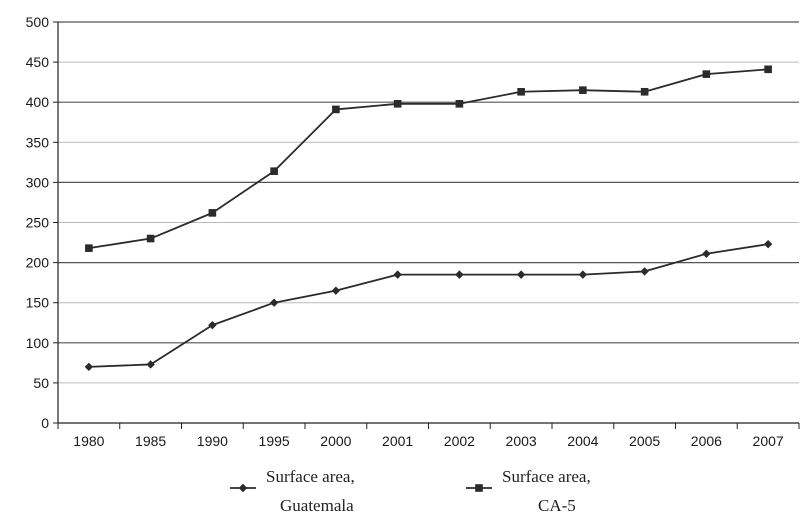 This screenshot has height=518, width=801. What do you see at coordinates (38, 62) in the screenshot?
I see `y-tick-label: 450` at bounding box center [38, 62].